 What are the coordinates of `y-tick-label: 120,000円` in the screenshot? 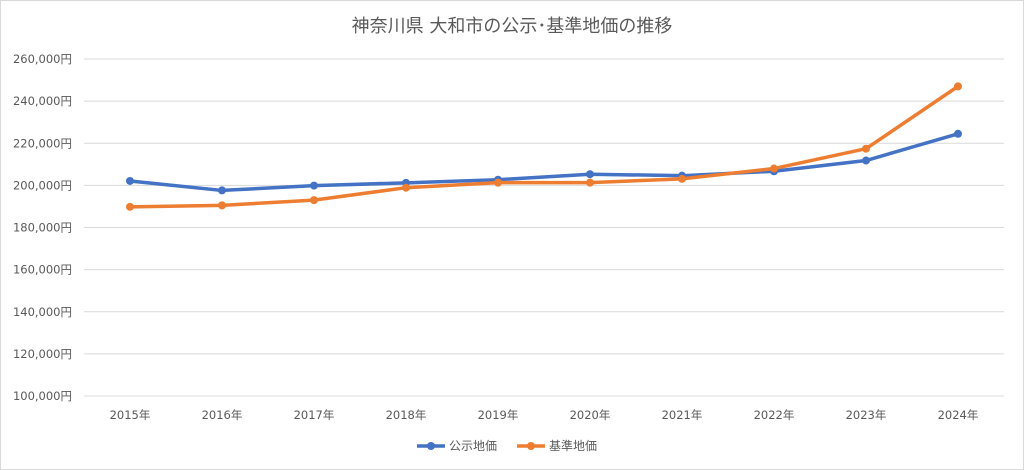 It's located at (42, 354).